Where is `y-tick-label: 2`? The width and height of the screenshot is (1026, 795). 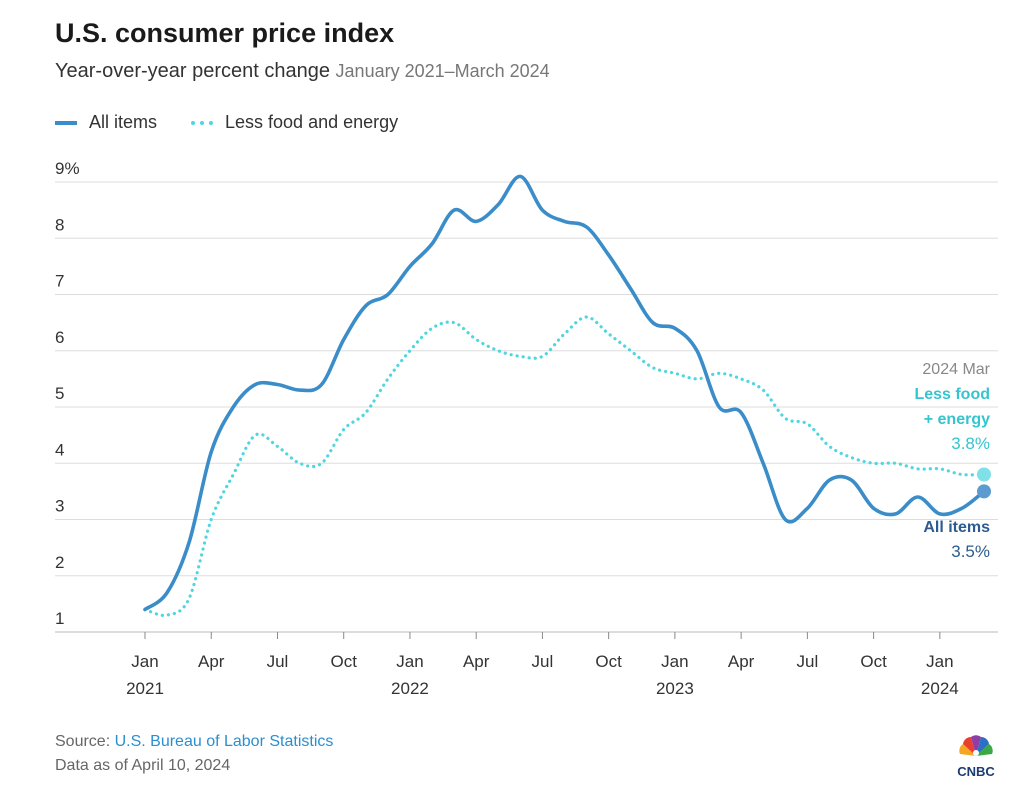
y-tick-label: 2 is located at coordinates (59, 562).